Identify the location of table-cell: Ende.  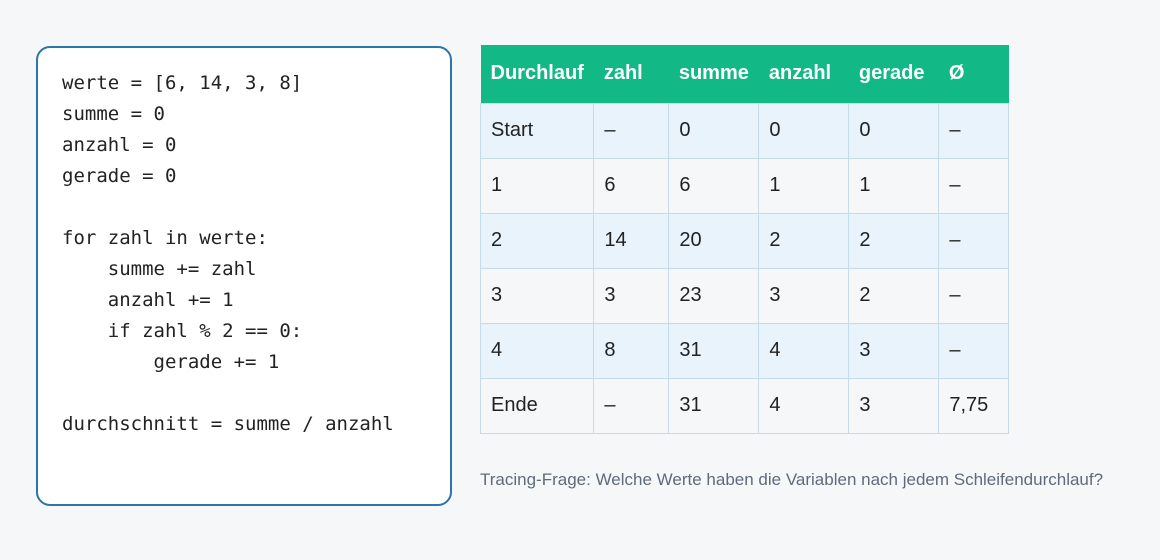
(537, 405).